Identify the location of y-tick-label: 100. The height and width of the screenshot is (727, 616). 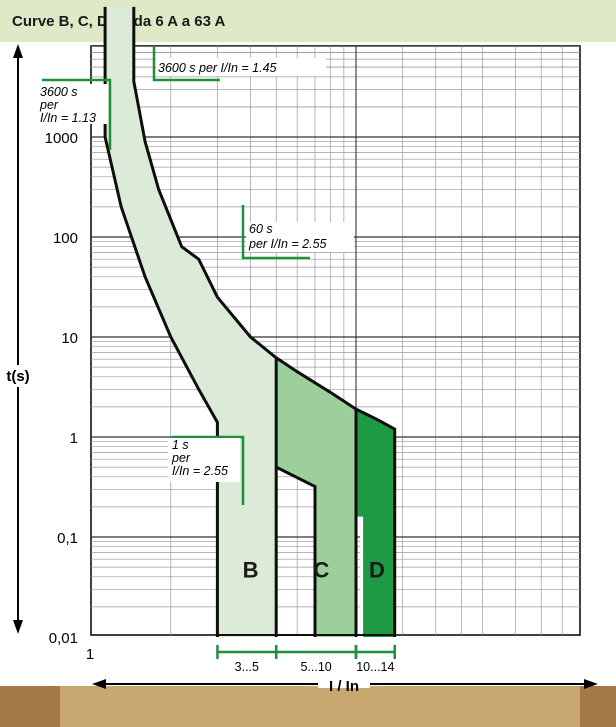
(65, 238).